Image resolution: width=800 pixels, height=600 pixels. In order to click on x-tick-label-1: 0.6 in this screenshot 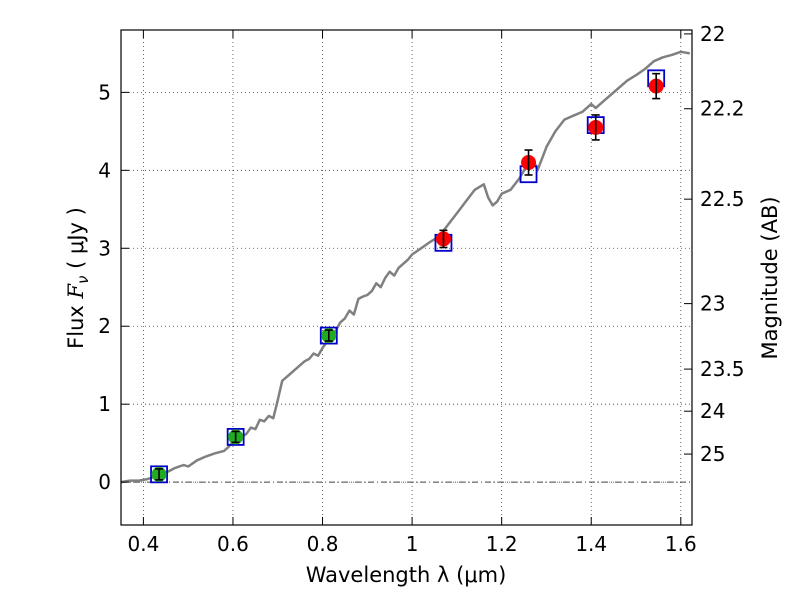, I will do `click(233, 544)`.